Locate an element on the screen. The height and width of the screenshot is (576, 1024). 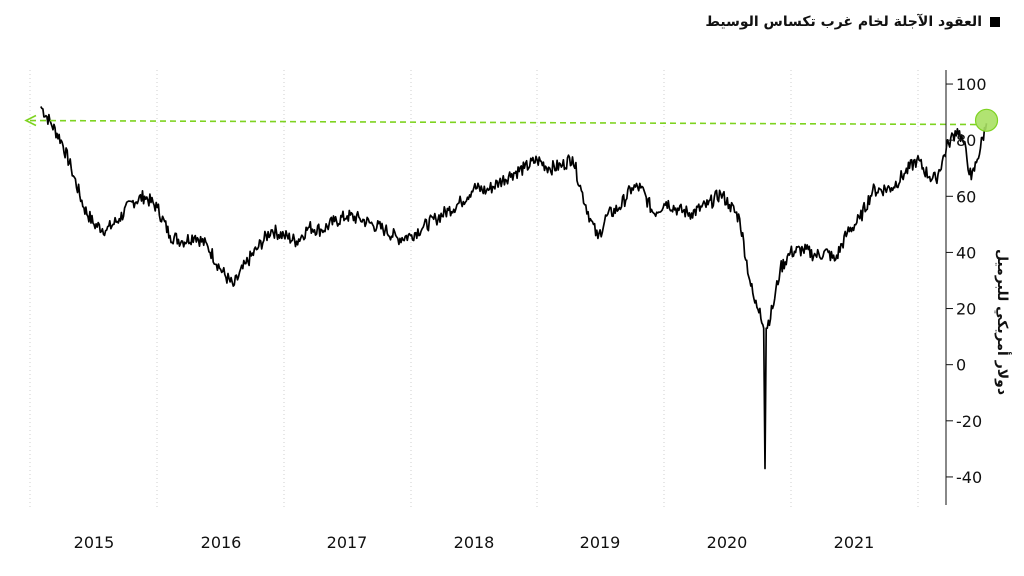
y-tick-label: 0 is located at coordinates (961, 365).